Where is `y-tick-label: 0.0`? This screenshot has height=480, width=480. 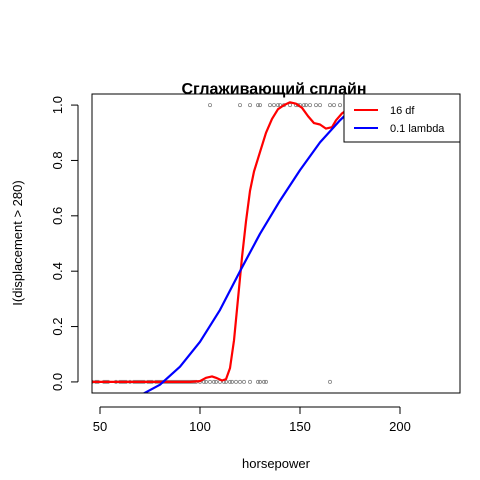
y-tick-label: 0.0 is located at coordinates (57, 382).